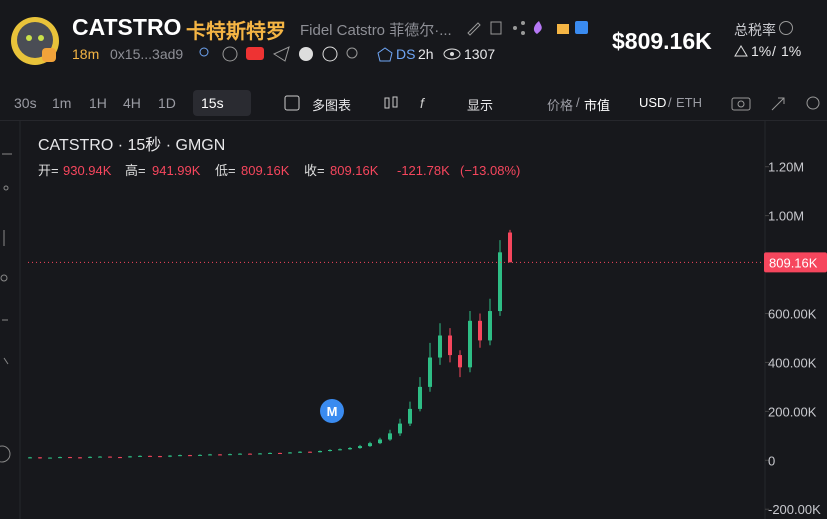 The height and width of the screenshot is (519, 827). What do you see at coordinates (25, 103) in the screenshot?
I see `interval: 30s` at bounding box center [25, 103].